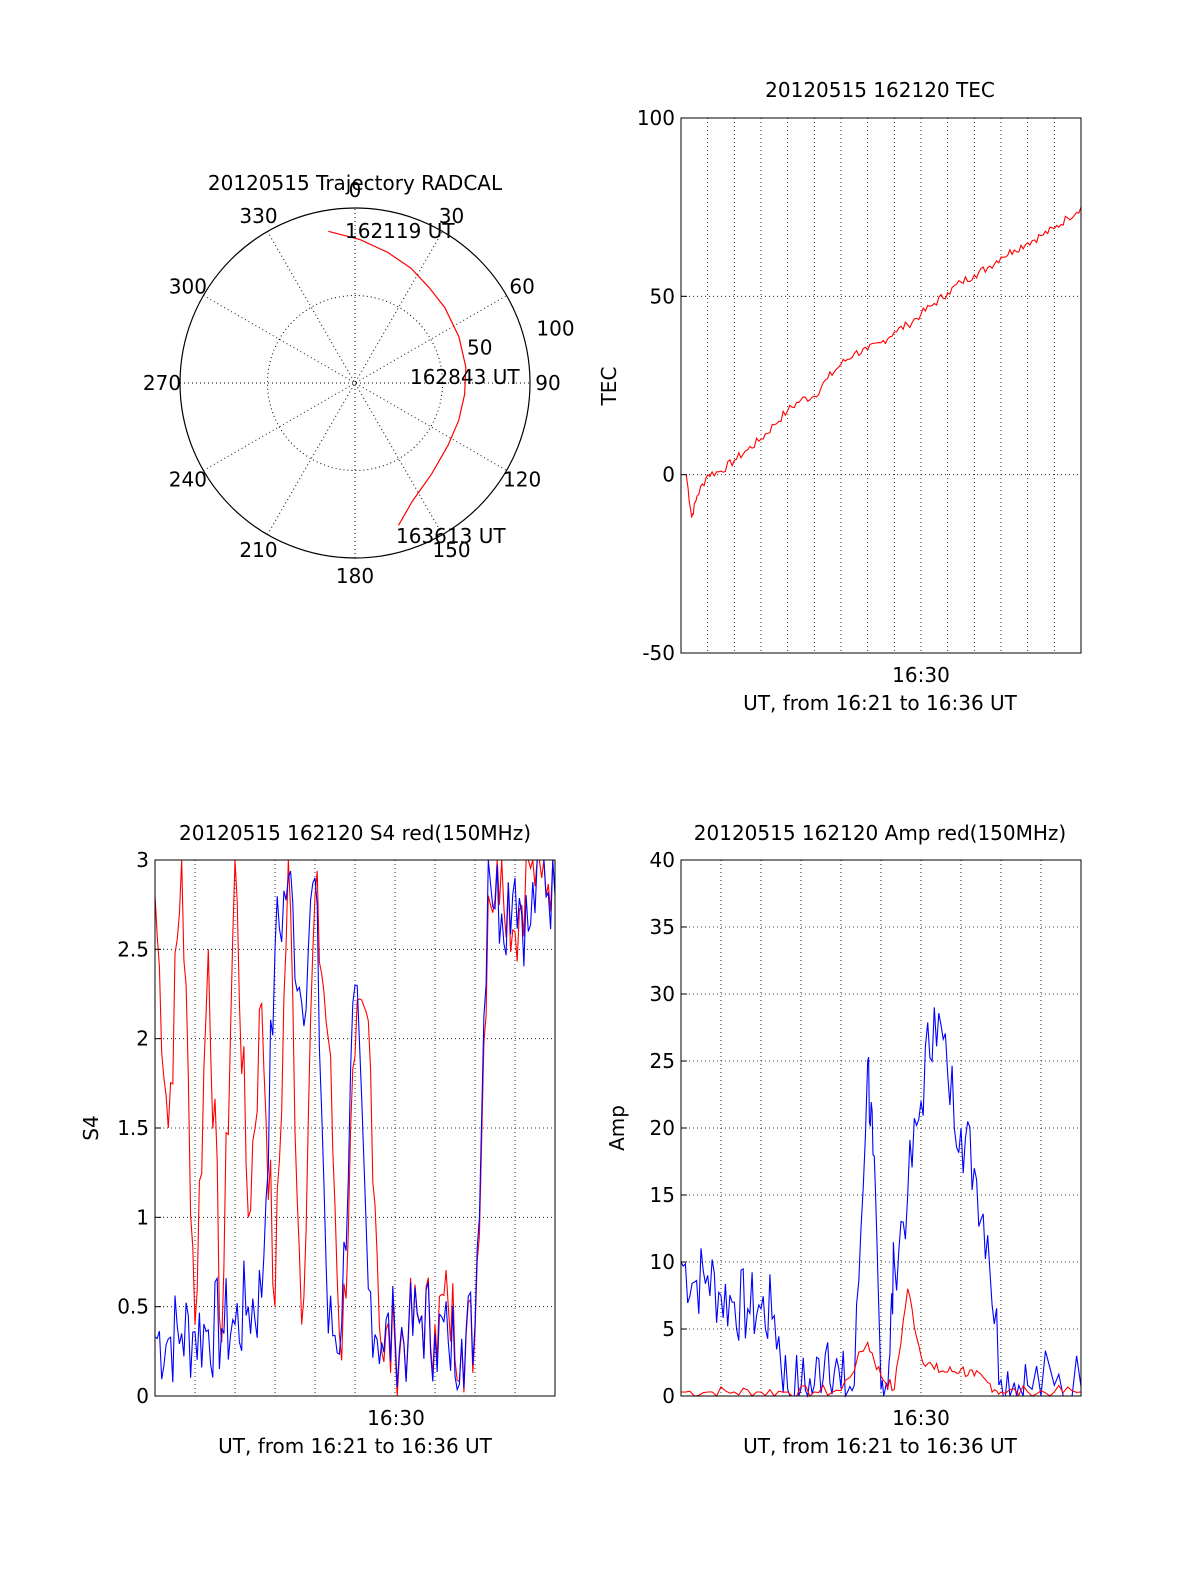  I want to click on angle-tick-label: 30, so click(451, 216).